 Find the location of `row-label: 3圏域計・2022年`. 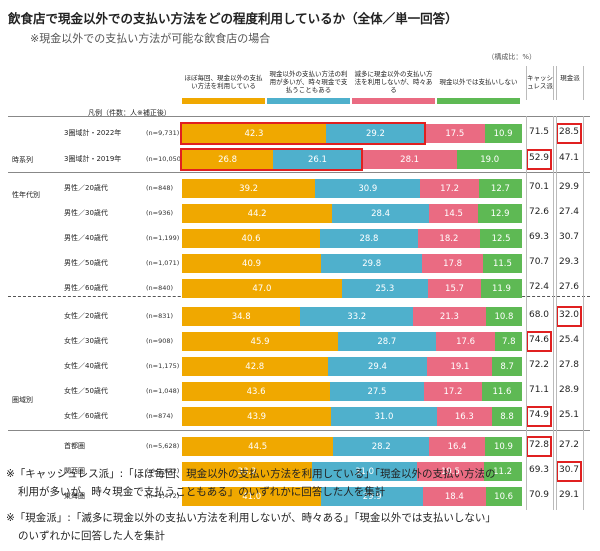

row-label: 3圏域計・2022年 is located at coordinates (93, 133).